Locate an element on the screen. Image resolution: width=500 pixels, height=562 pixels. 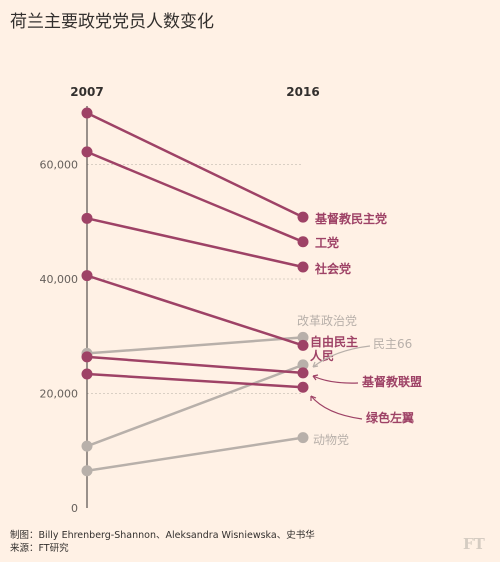
series-1-line is located at coordinates (195, 196).